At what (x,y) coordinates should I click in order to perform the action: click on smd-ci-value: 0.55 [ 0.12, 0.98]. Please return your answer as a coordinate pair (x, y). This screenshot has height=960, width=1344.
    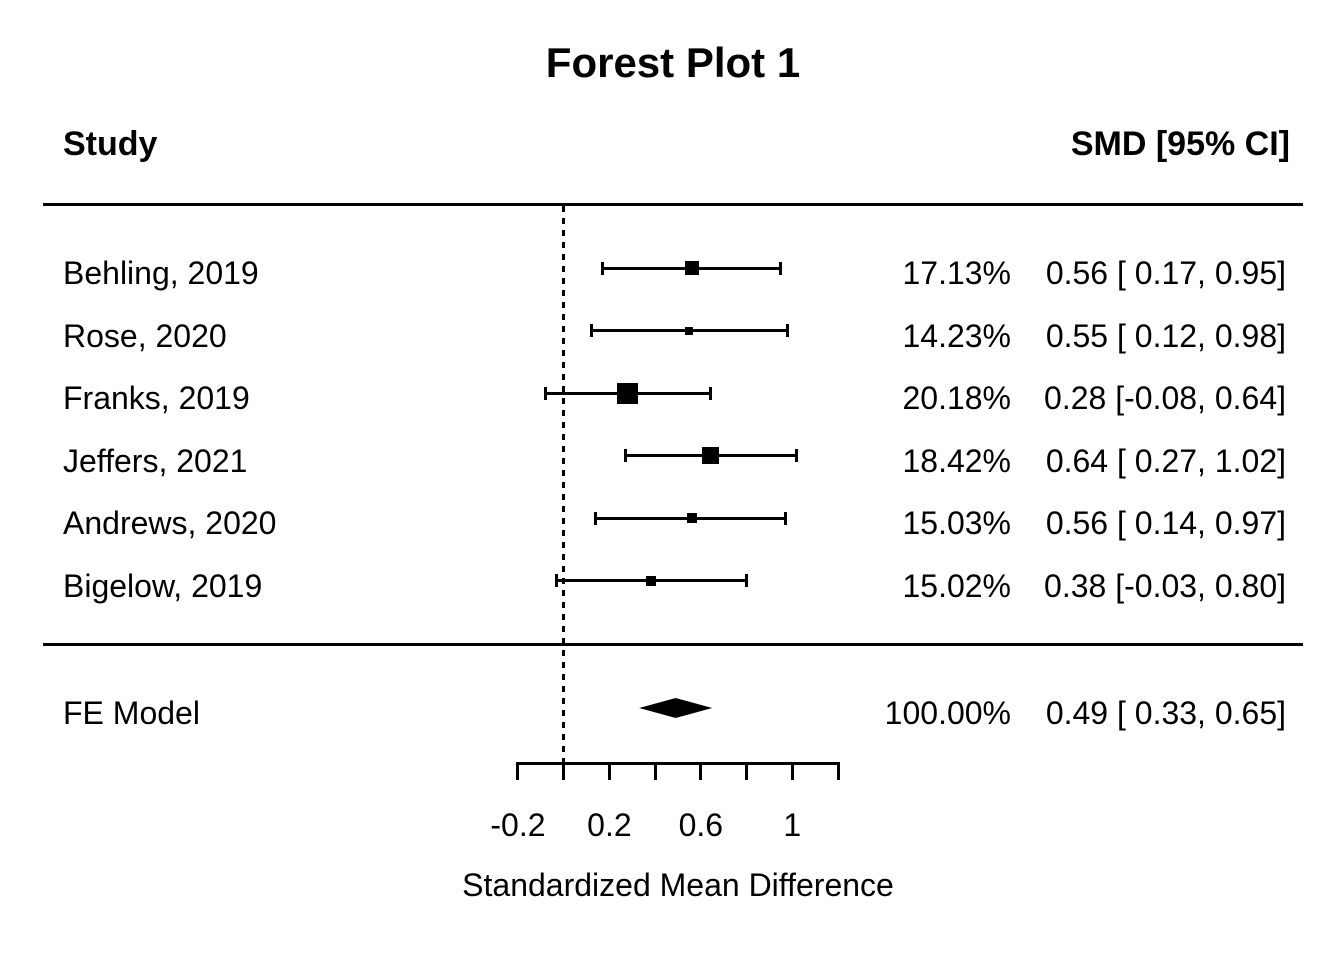
    Looking at the image, I should click on (1165, 335).